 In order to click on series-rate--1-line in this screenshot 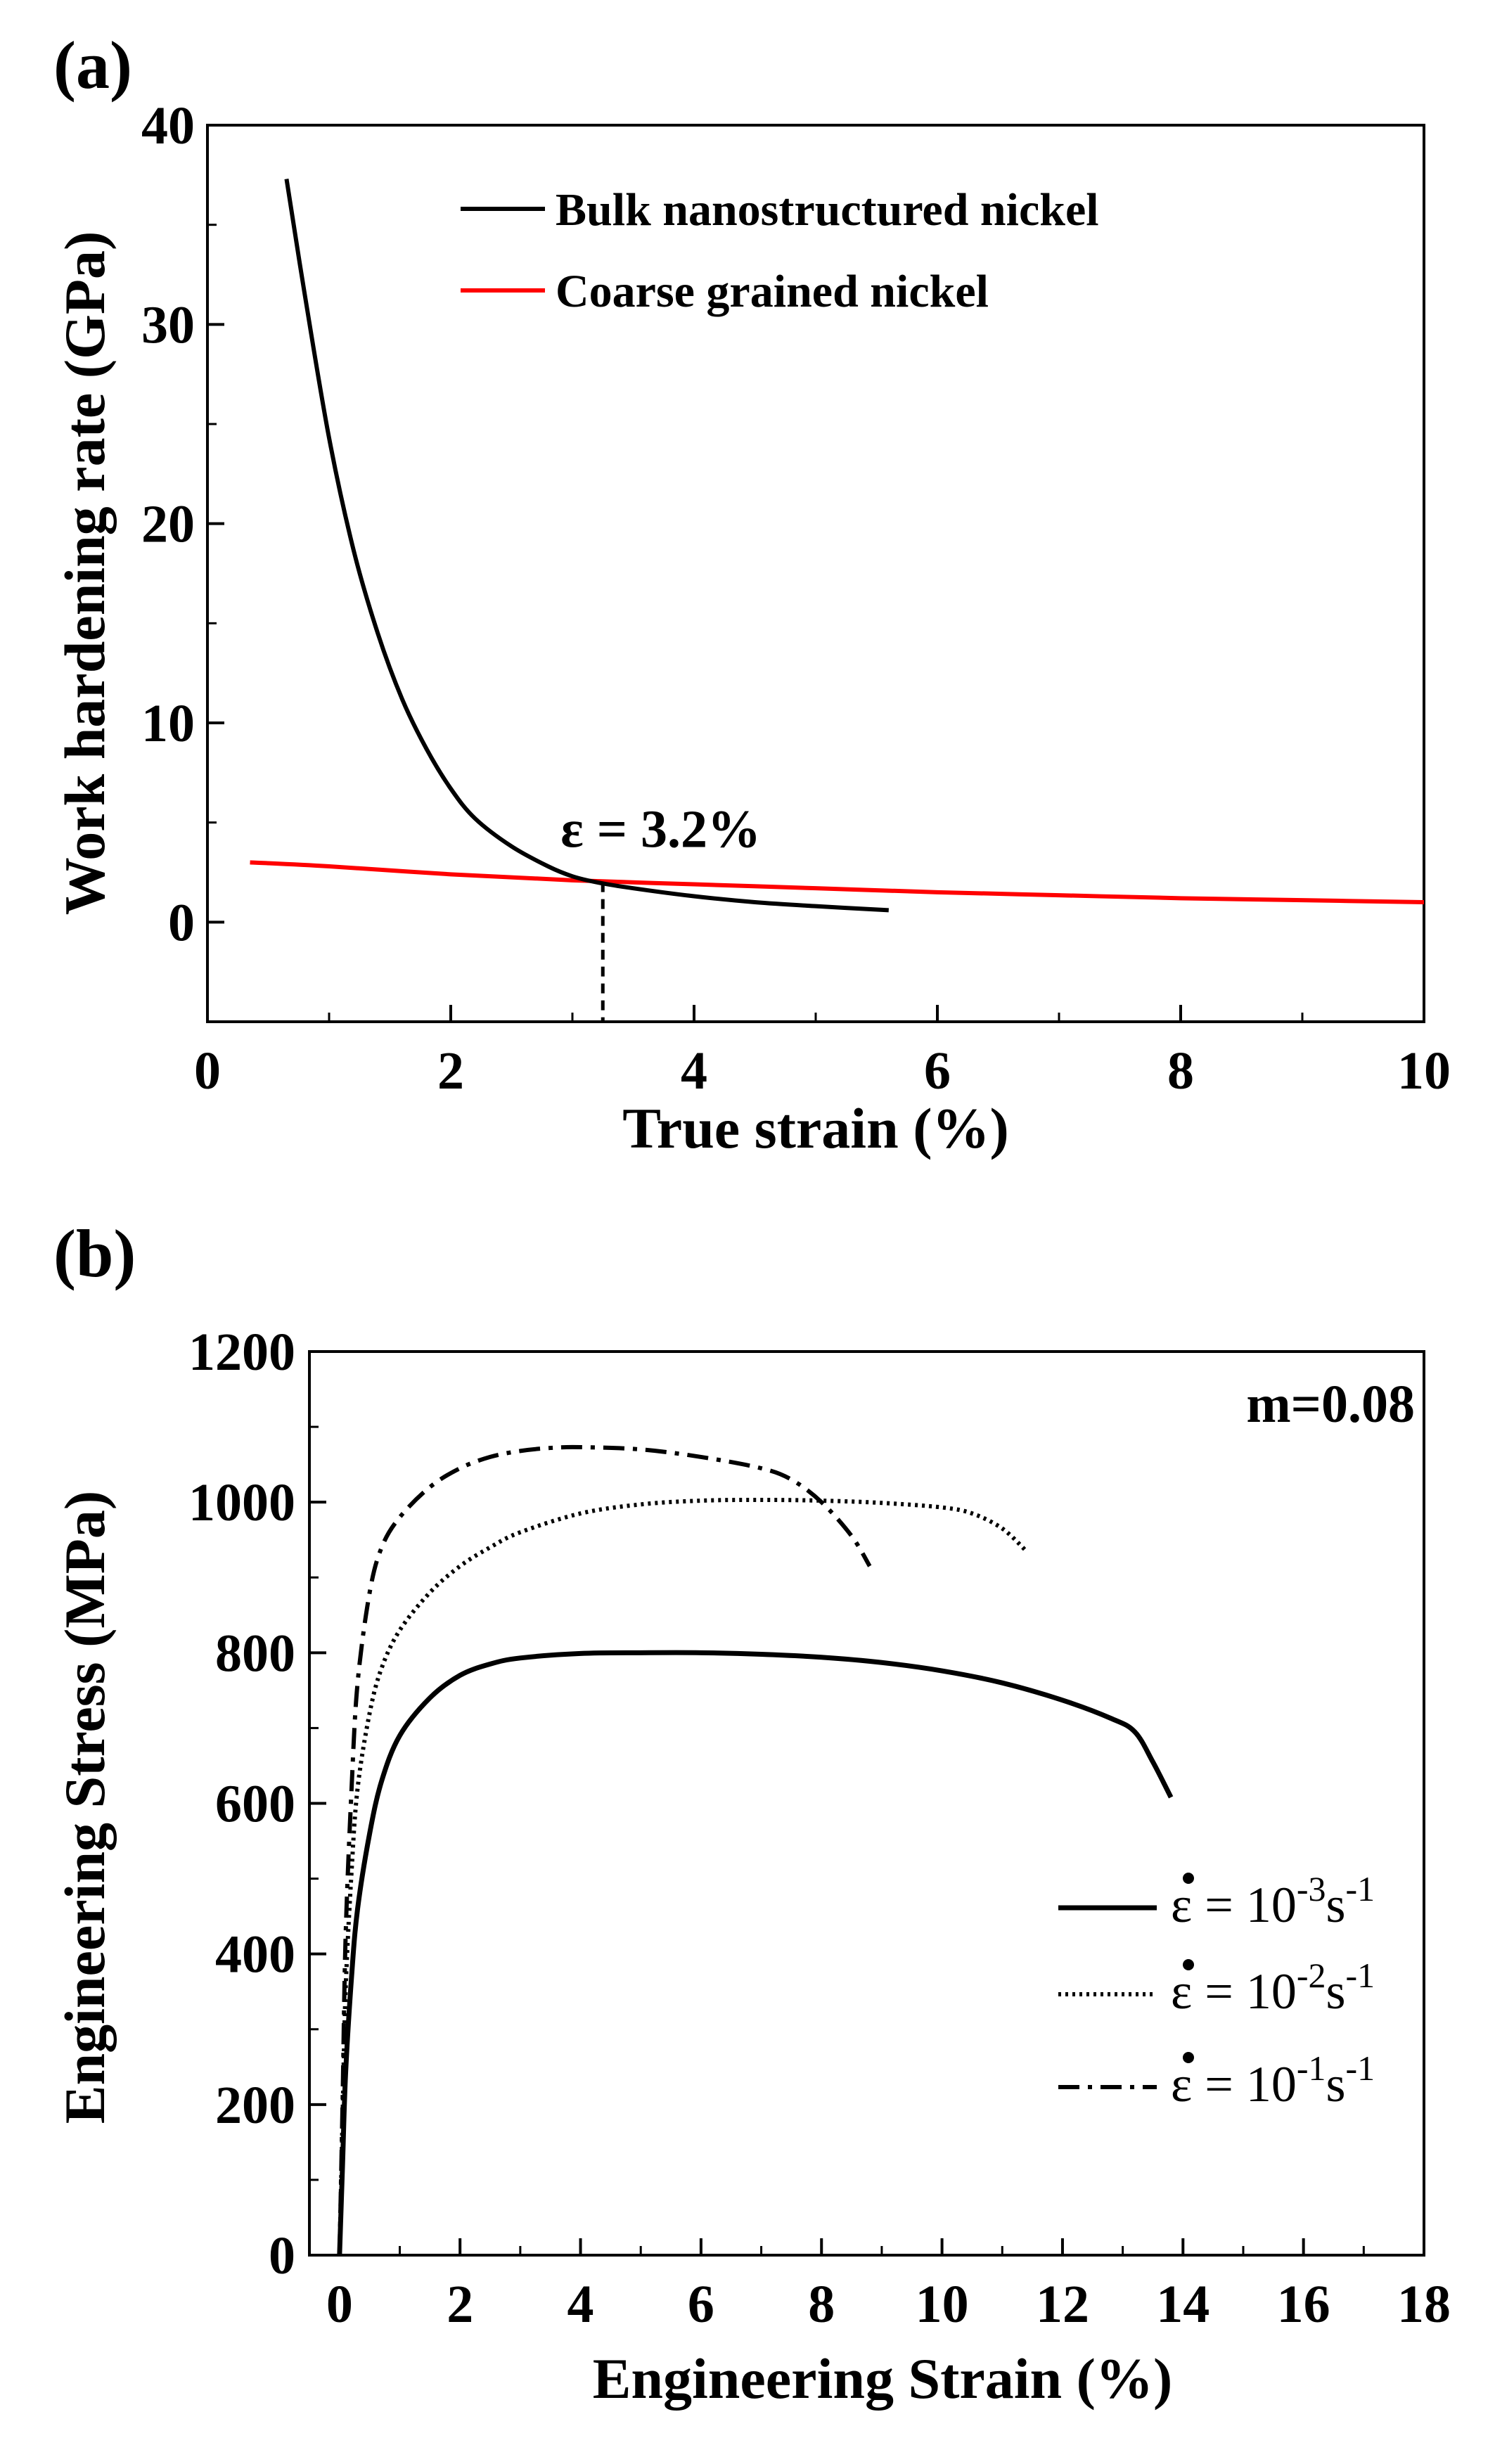, I will do `click(605, 1850)`.